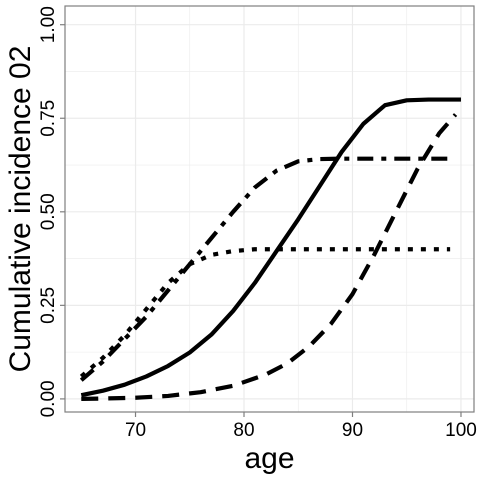  I want to click on y-axis-title: Cumulative incidence 02, so click(20, 209).